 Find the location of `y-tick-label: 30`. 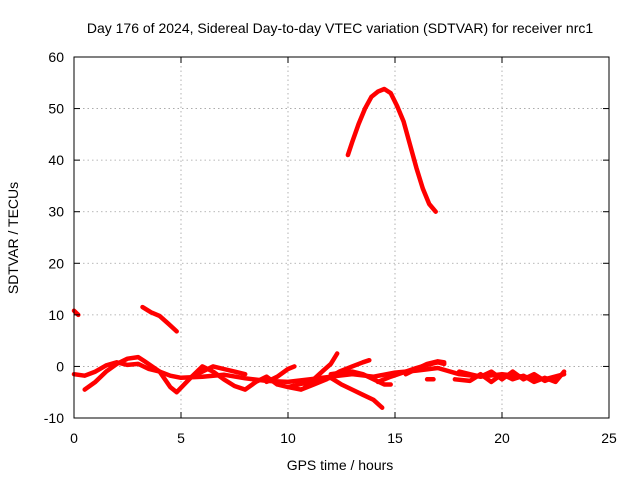

y-tick-label: 30 is located at coordinates (56, 212).